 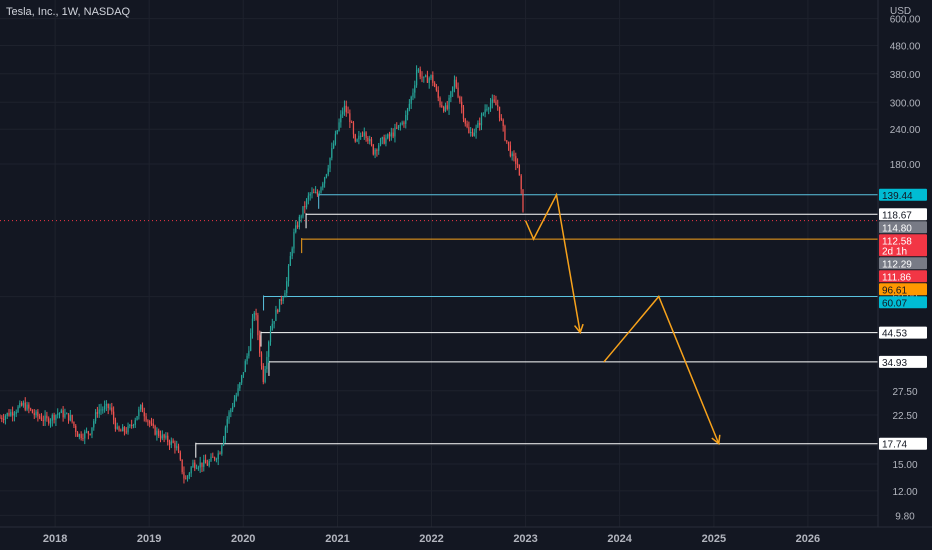 I want to click on time-axis-bg, so click(x=466, y=538).